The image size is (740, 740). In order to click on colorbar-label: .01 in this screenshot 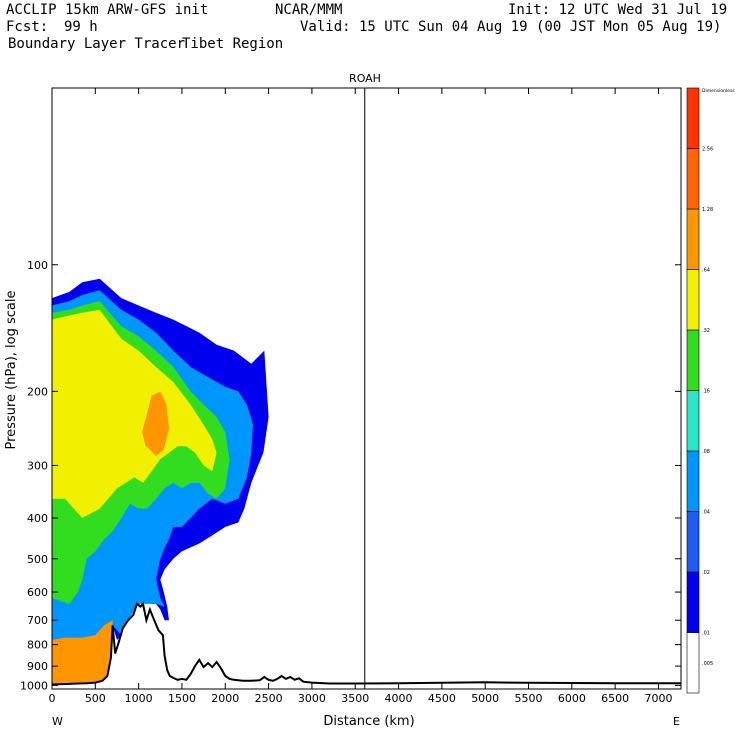, I will do `click(706, 634)`.